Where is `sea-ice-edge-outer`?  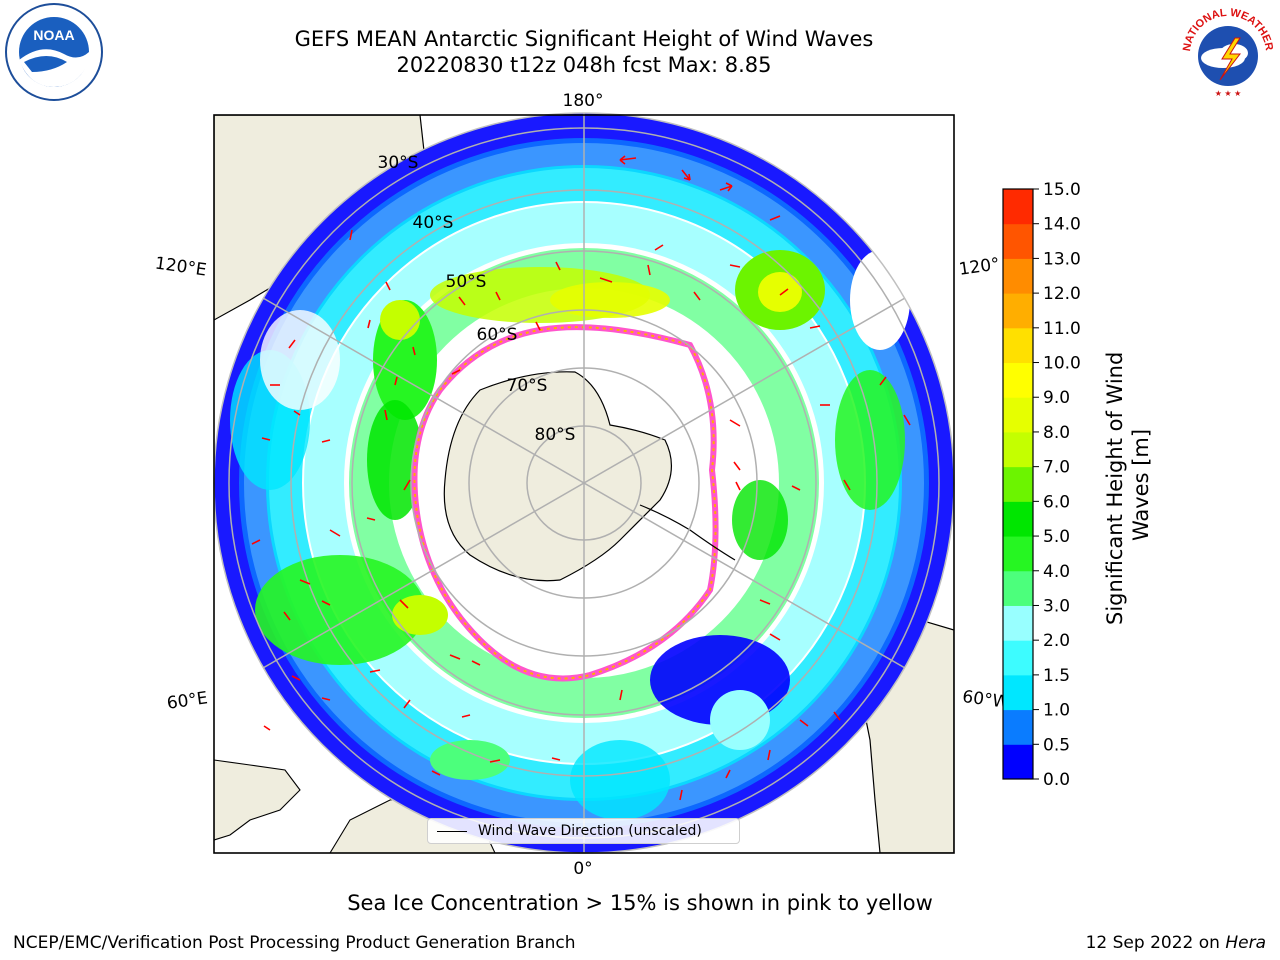
sea-ice-edge-outer is located at coordinates (565, 503).